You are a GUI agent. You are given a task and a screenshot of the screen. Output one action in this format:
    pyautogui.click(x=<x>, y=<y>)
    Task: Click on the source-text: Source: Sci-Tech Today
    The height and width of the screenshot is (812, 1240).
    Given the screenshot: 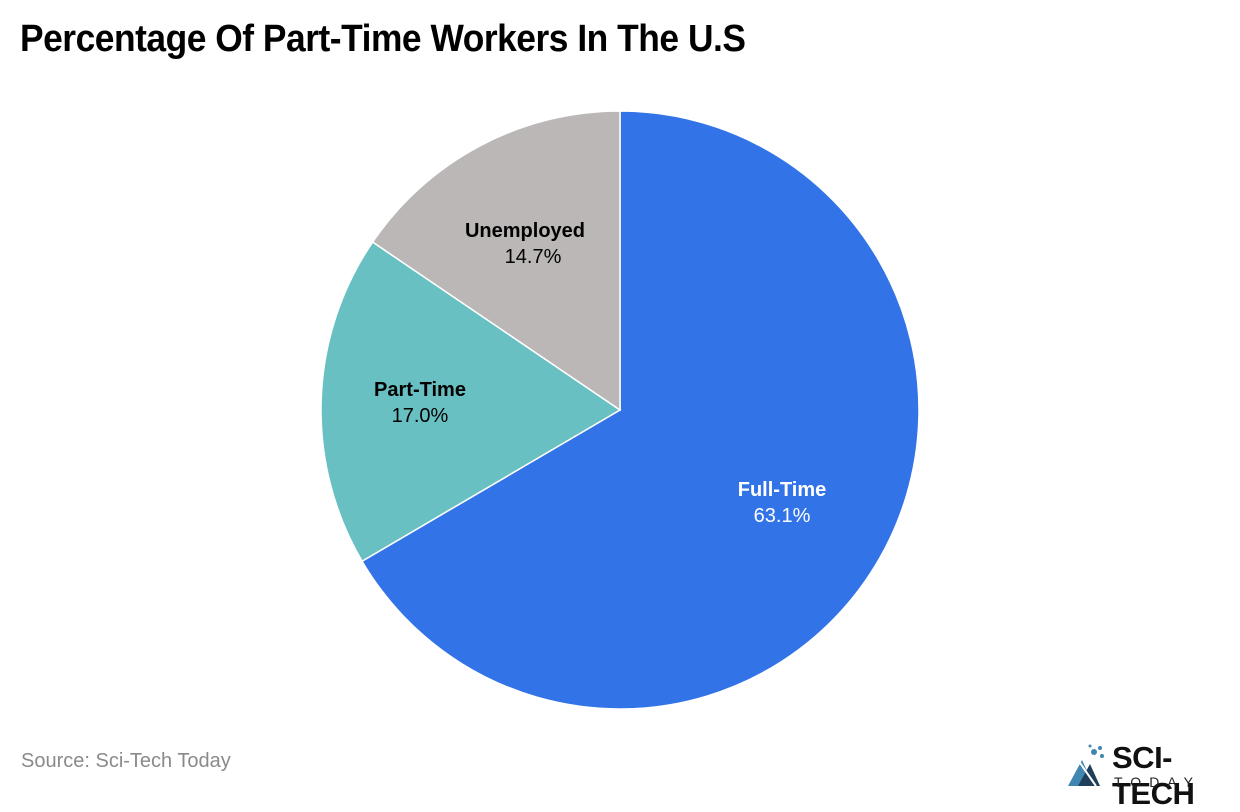 What is the action you would take?
    pyautogui.click(x=126, y=761)
    